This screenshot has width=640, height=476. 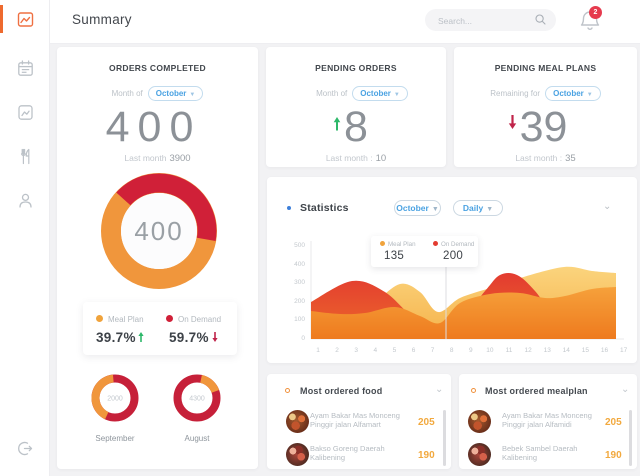 What do you see at coordinates (586, 350) in the screenshot?
I see `svg-text: 15` at bounding box center [586, 350].